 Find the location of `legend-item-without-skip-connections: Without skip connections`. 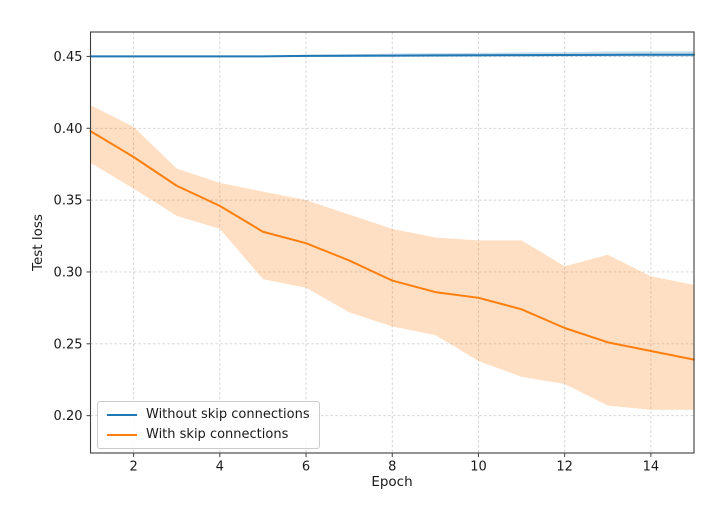

legend-item-without-skip-connections: Without skip connections is located at coordinates (208, 415).